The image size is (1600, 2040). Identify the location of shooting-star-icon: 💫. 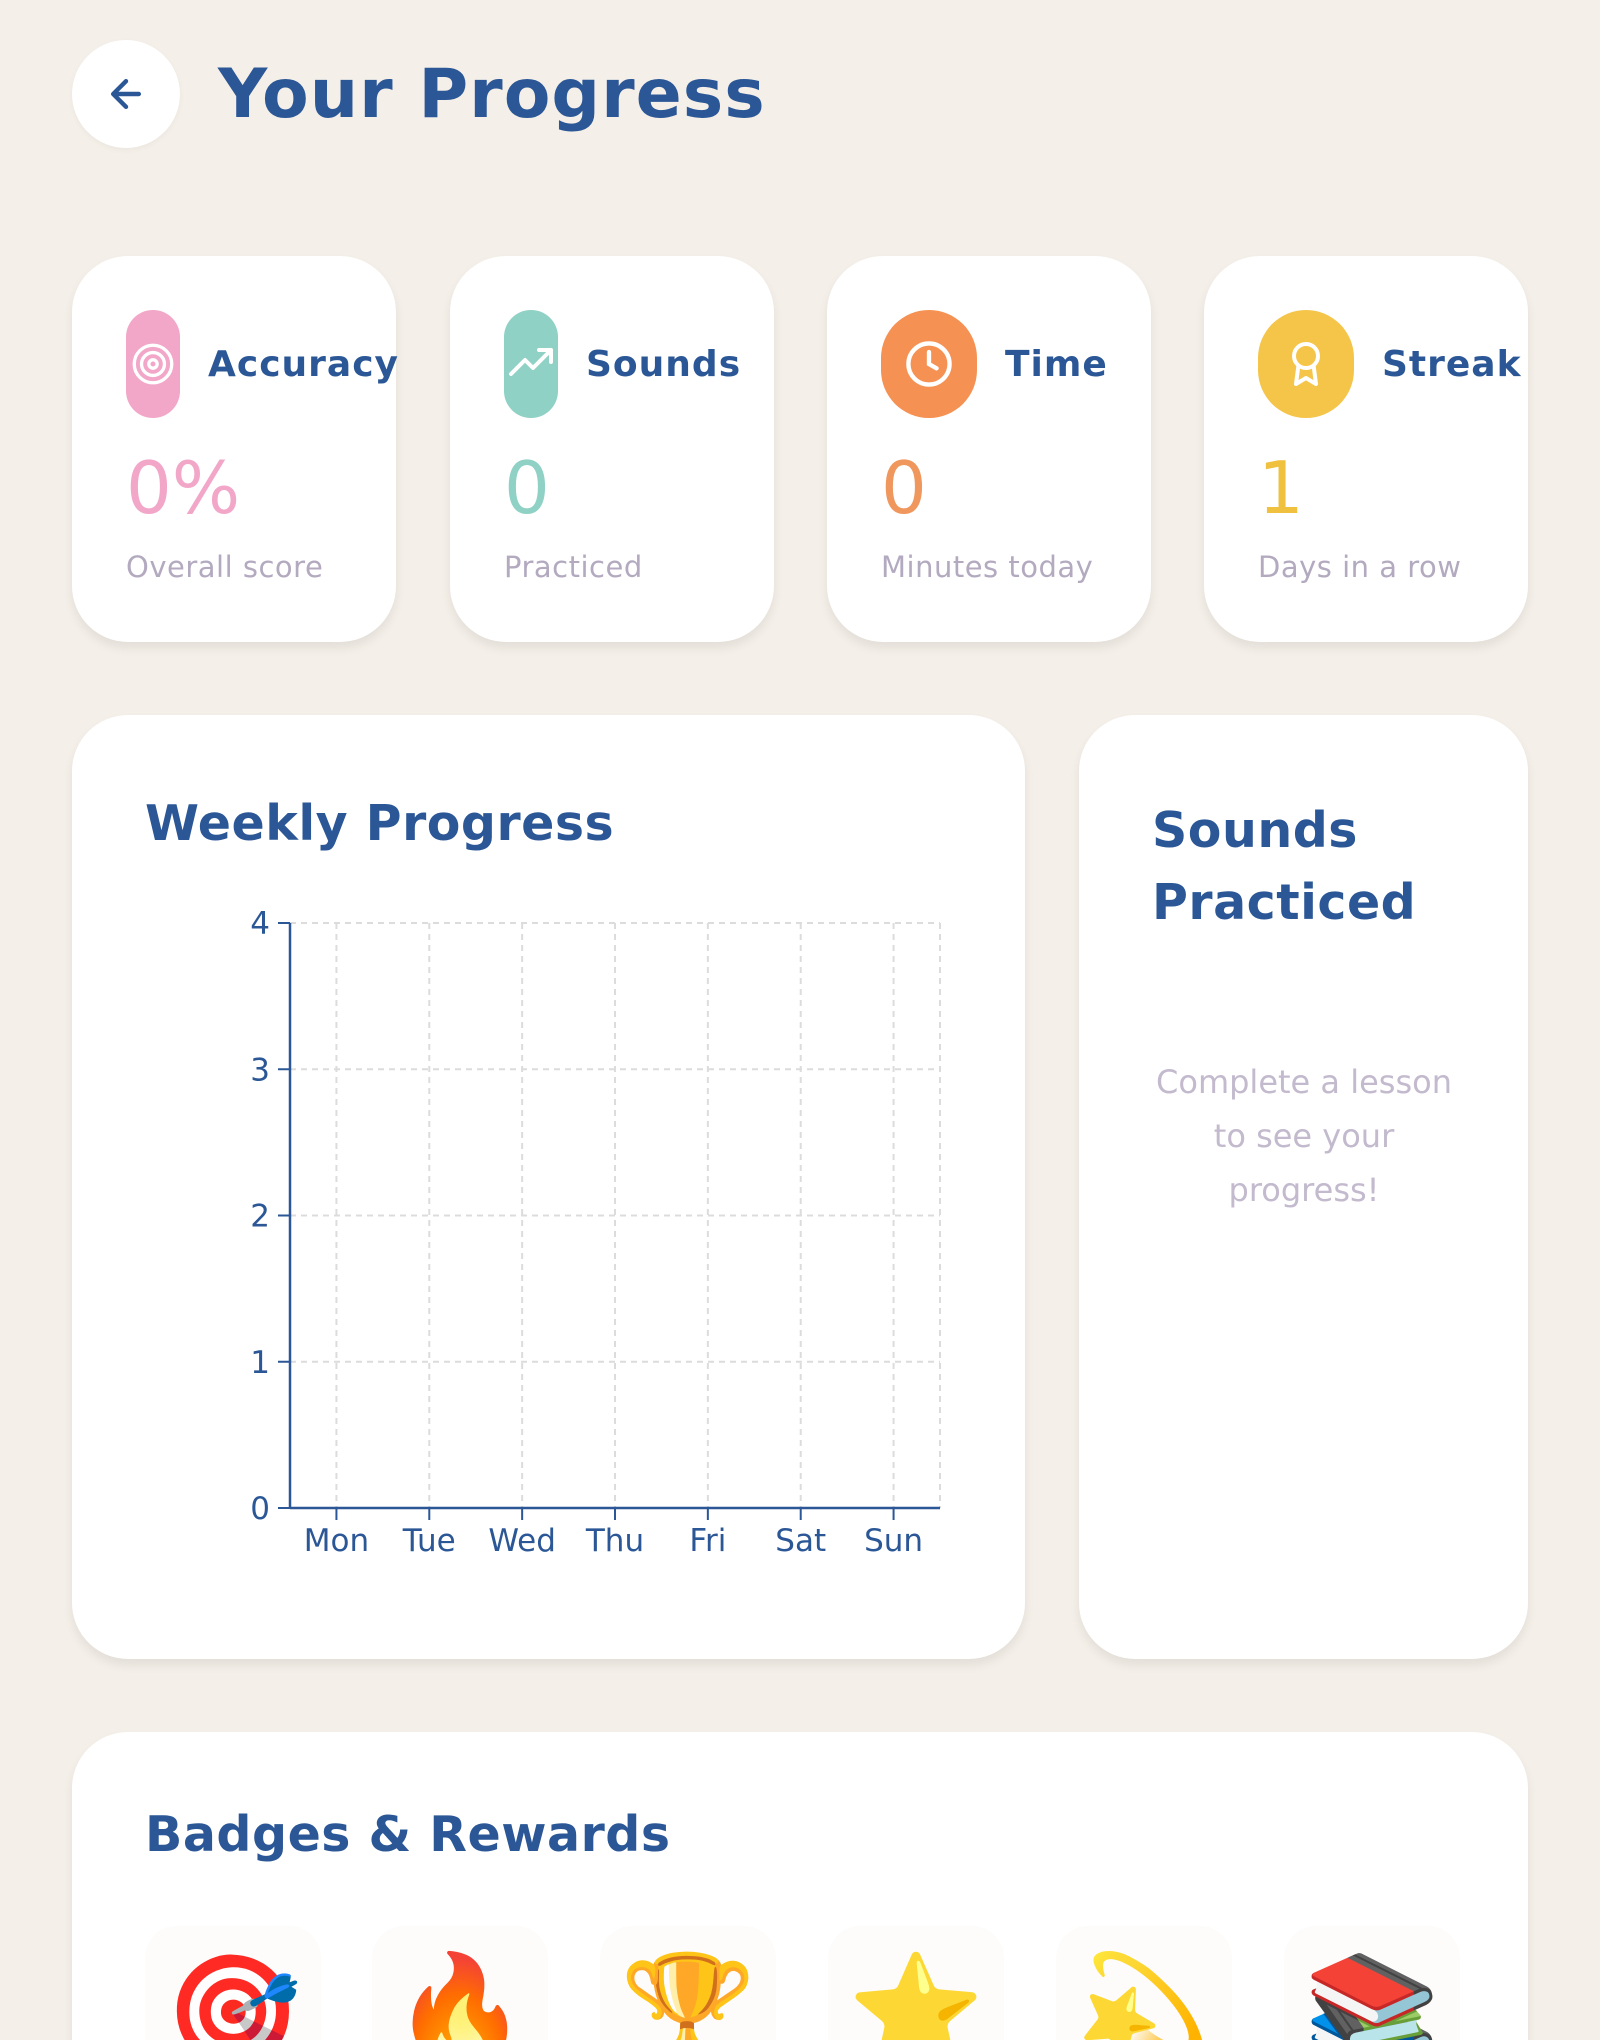
(1144, 1993).